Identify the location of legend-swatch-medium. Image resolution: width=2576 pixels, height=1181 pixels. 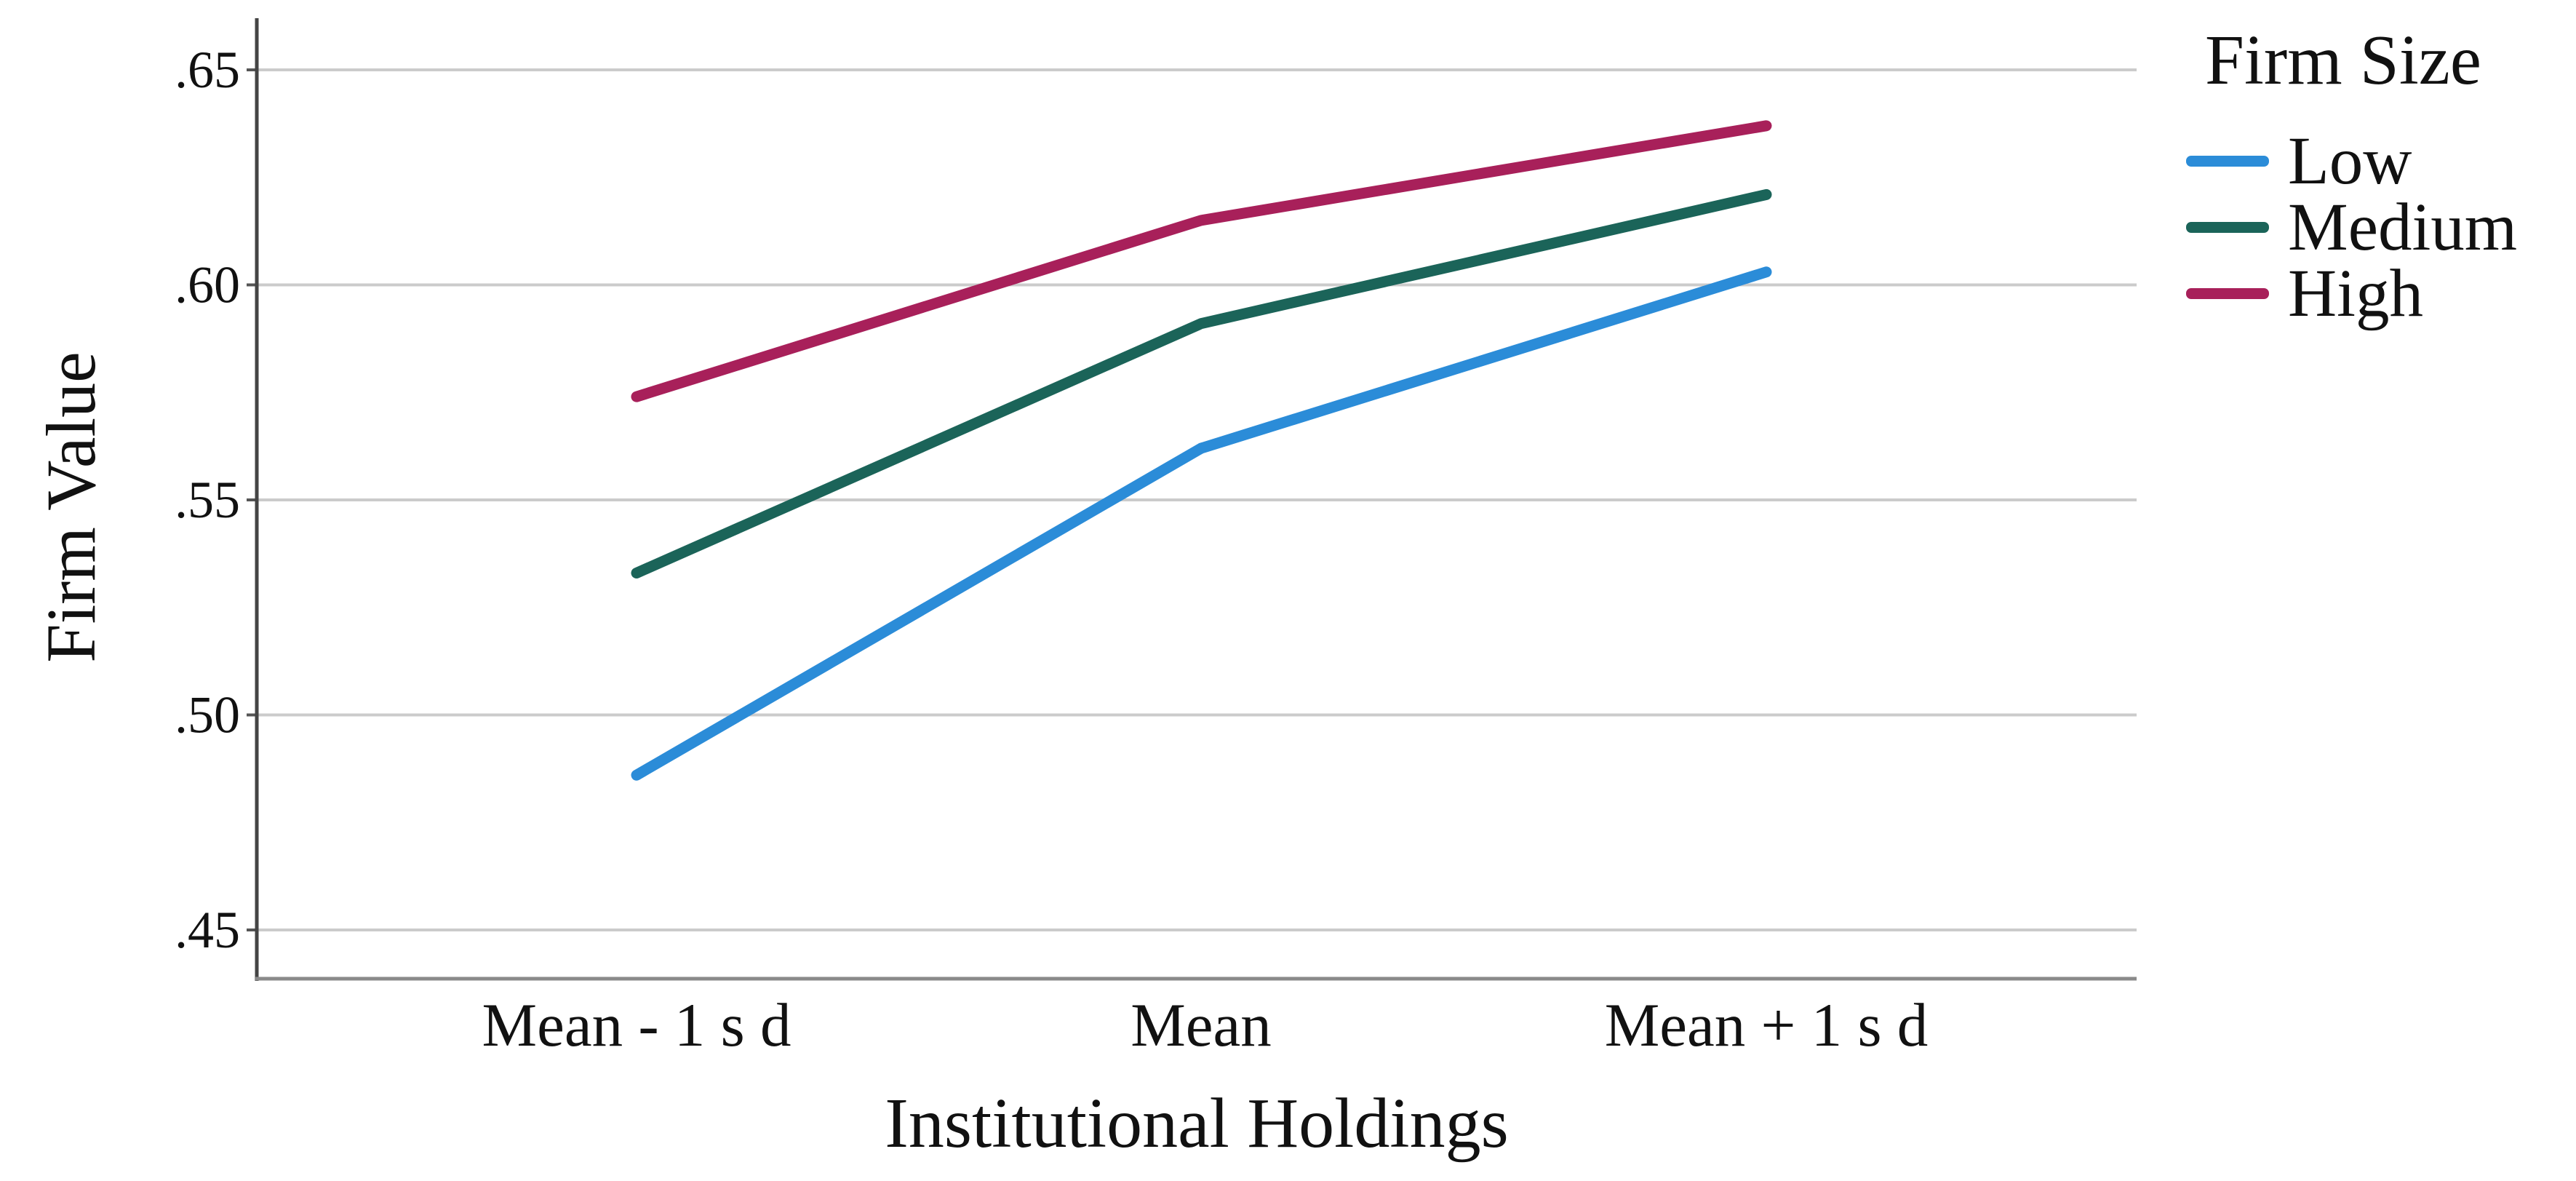
(2227, 227).